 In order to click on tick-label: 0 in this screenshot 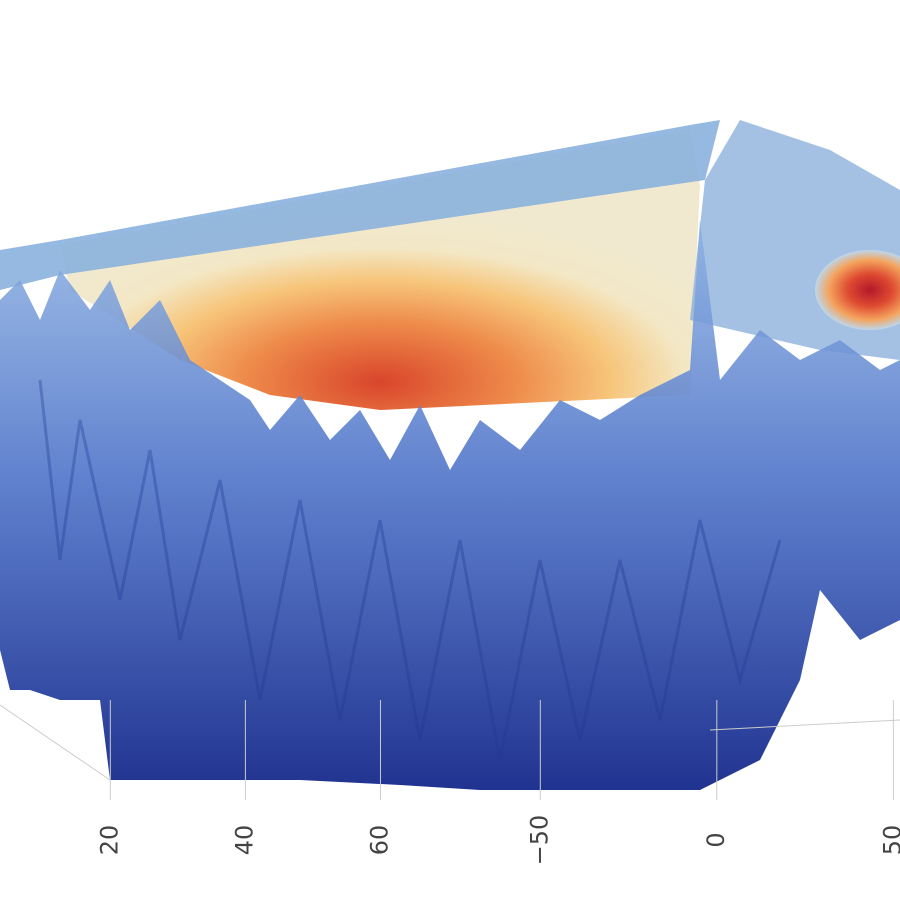, I will do `click(716, 839)`.